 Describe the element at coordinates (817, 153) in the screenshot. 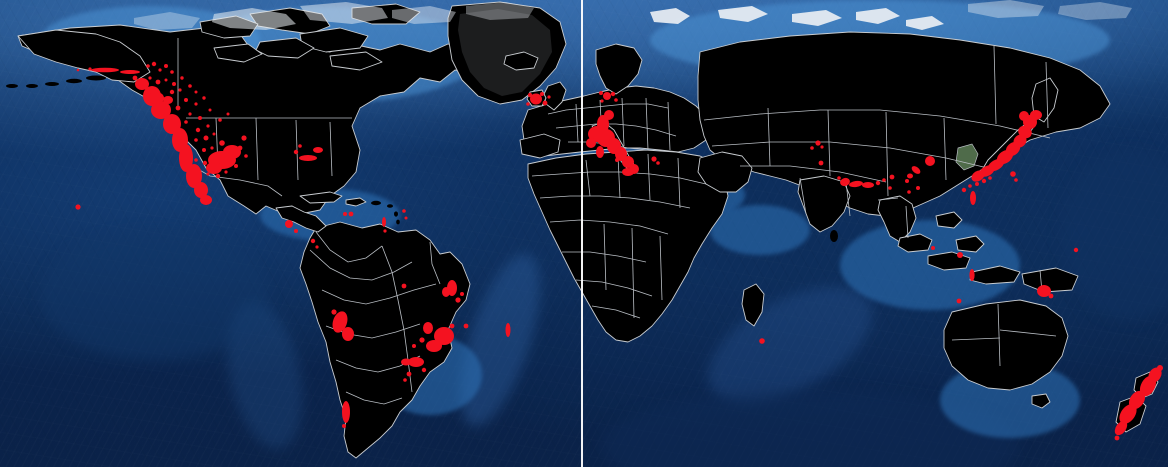

I see `points-caucasus-central-asia` at that location.